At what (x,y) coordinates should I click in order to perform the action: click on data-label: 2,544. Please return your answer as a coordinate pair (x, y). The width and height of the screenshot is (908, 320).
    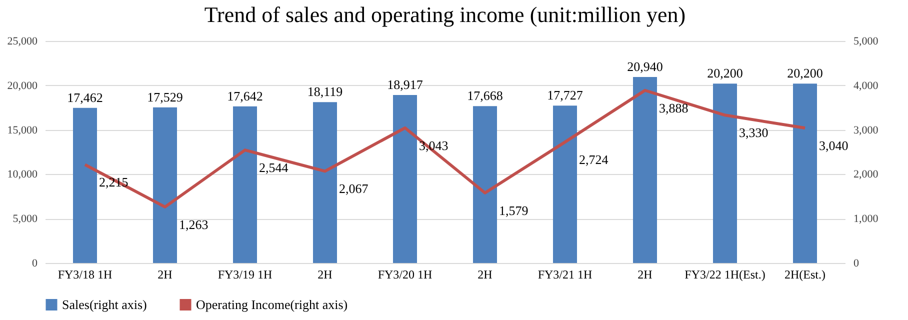
    Looking at the image, I should click on (274, 168).